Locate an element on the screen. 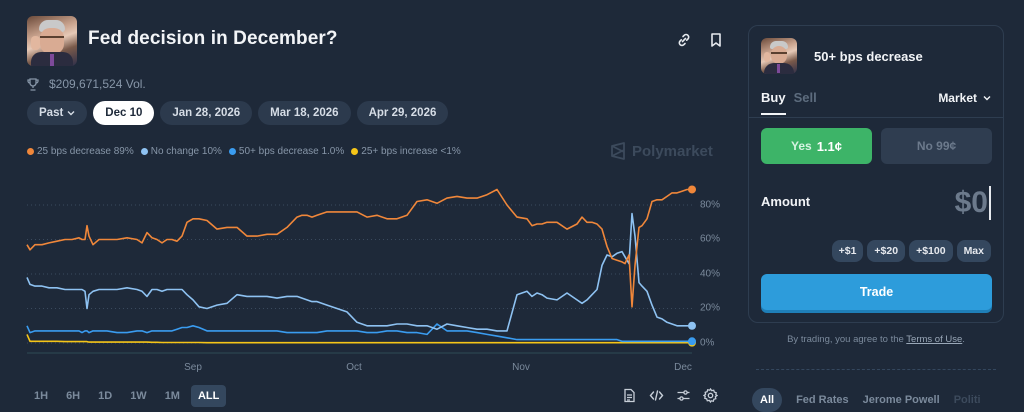  quick-add-buttons: +$1 +$20 +$100 Max is located at coordinates (911, 251).